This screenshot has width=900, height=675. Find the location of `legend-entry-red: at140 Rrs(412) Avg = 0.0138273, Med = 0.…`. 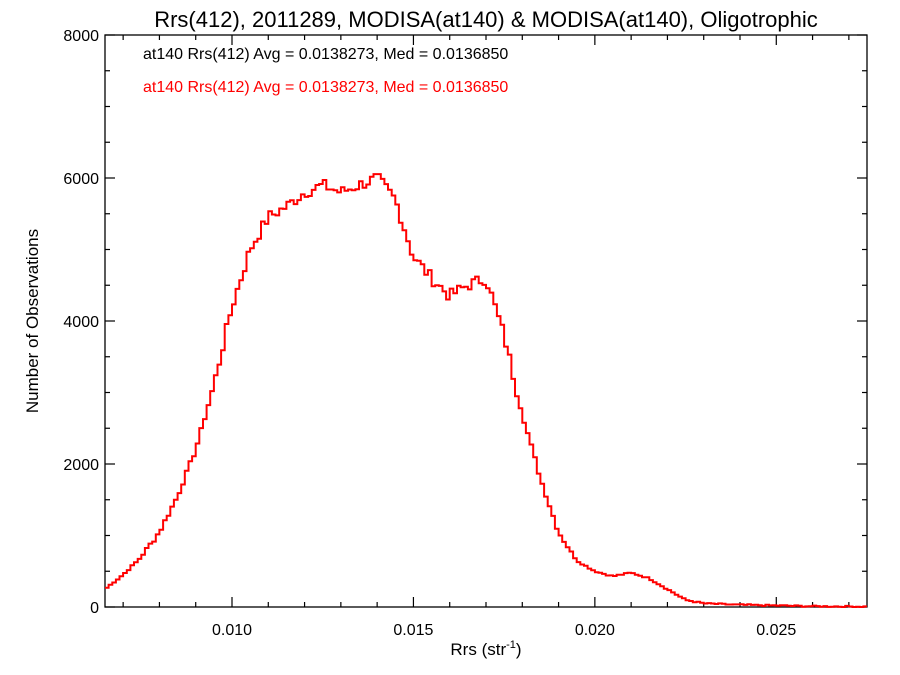

legend-entry-red: at140 Rrs(412) Avg = 0.0138273, Med = 0.… is located at coordinates (325, 87).